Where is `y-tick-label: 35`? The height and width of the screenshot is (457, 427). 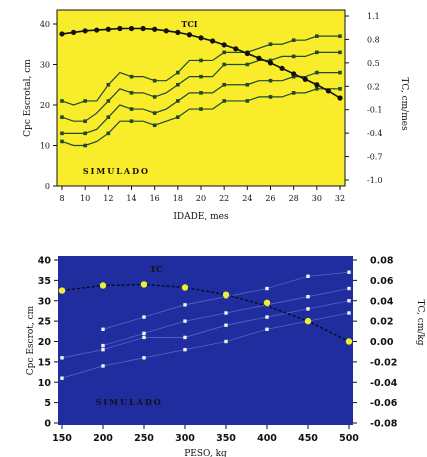
y-tick-label: 35 is located at coordinates (44, 281).